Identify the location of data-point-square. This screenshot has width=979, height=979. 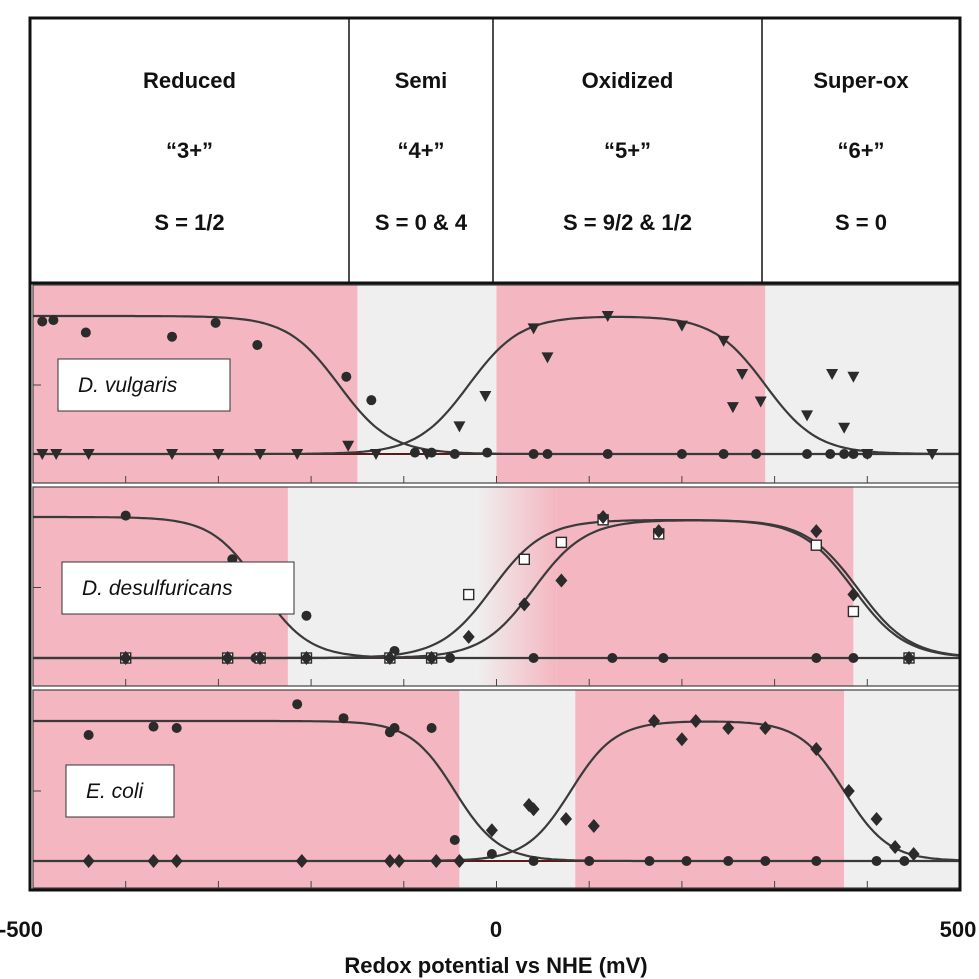
(468, 594).